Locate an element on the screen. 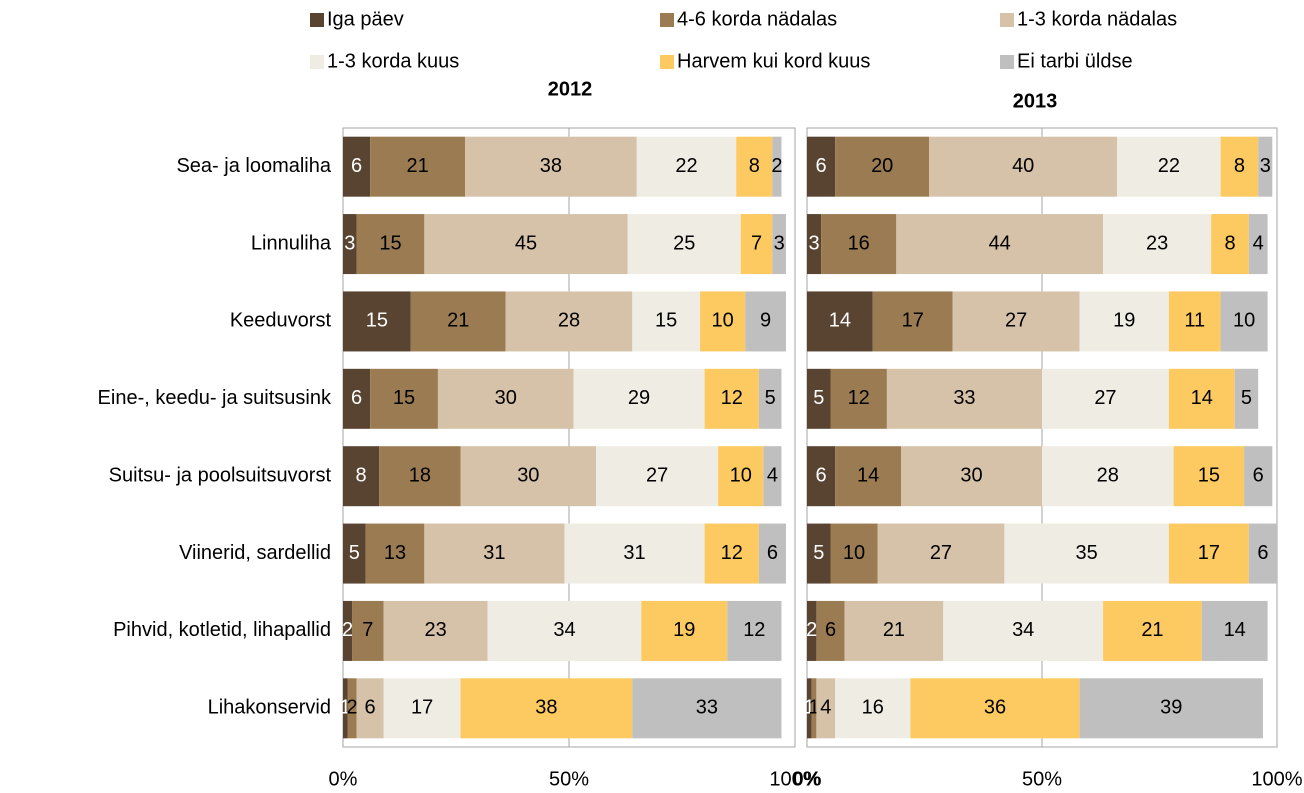 The image size is (1304, 793). legend-label: 1-3 korda kuus is located at coordinates (393, 61).